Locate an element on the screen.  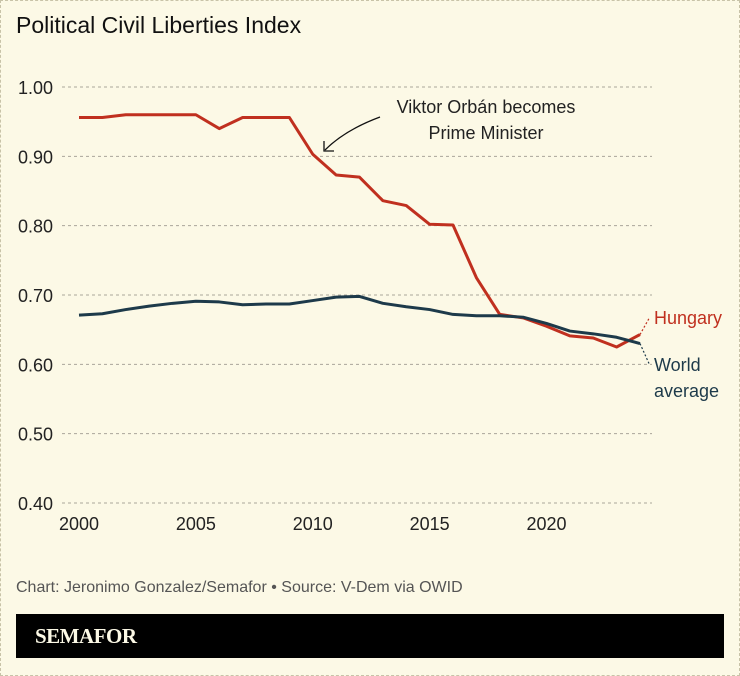
x-tick-label: 2005 is located at coordinates (196, 524).